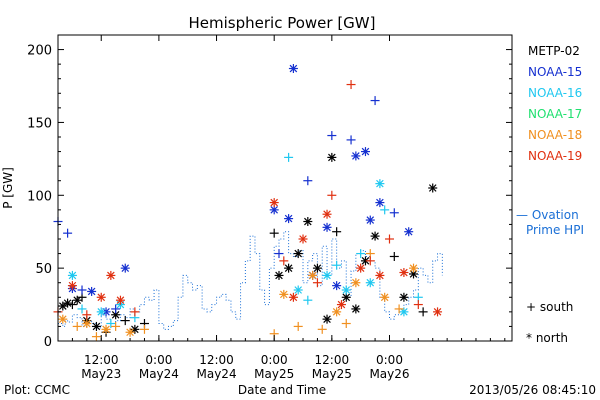 The image size is (600, 400). Describe the element at coordinates (554, 51) in the screenshot. I see `legend-entry: METP-02` at that location.